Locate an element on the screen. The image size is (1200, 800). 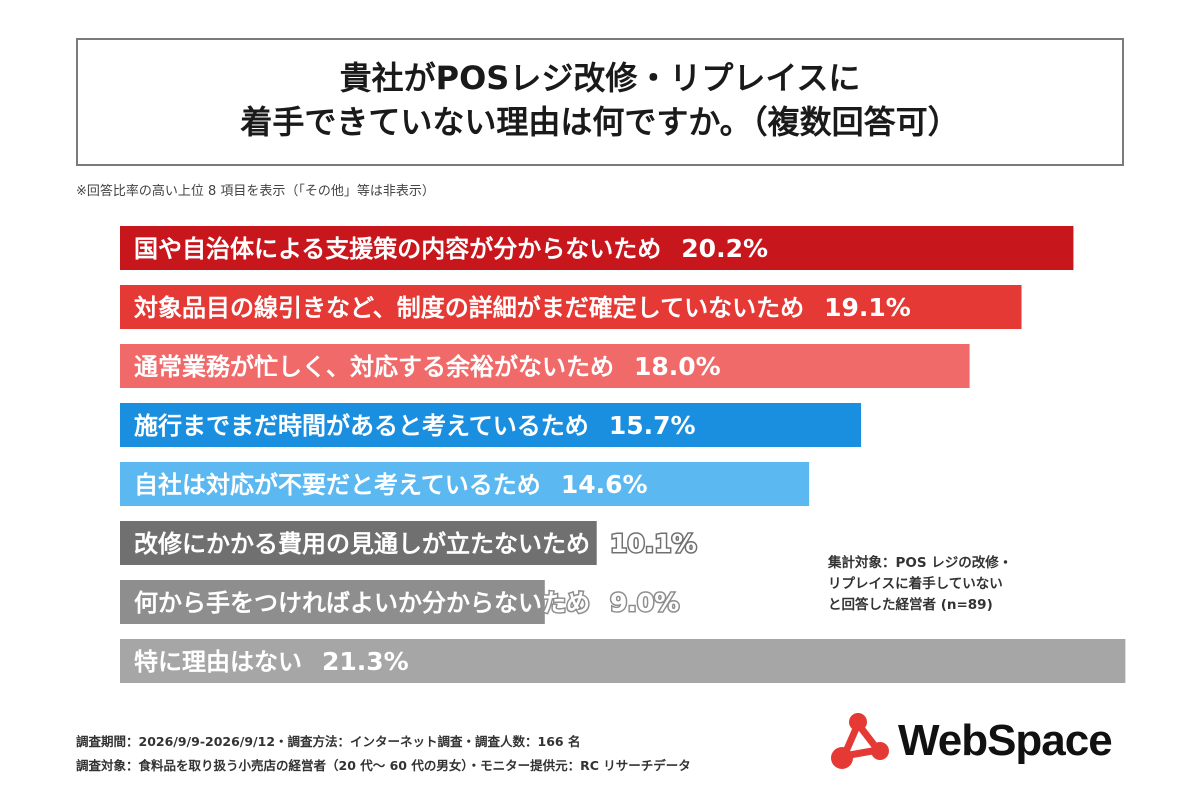
bar-label-1: 国や自治体による支援策の内容が分からないため 20.2% is located at coordinates (451, 248).